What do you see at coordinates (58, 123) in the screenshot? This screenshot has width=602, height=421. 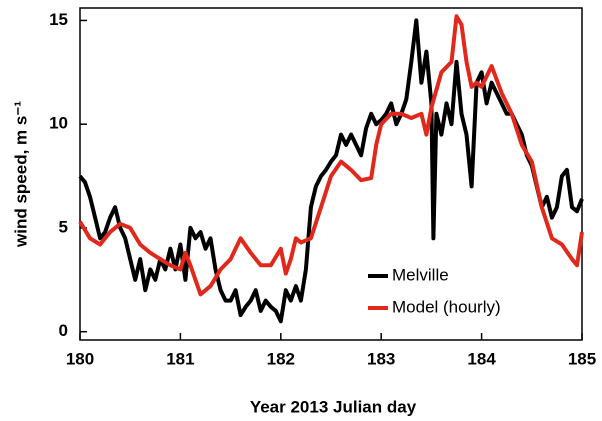 I see `y-tick-label: 10` at bounding box center [58, 123].